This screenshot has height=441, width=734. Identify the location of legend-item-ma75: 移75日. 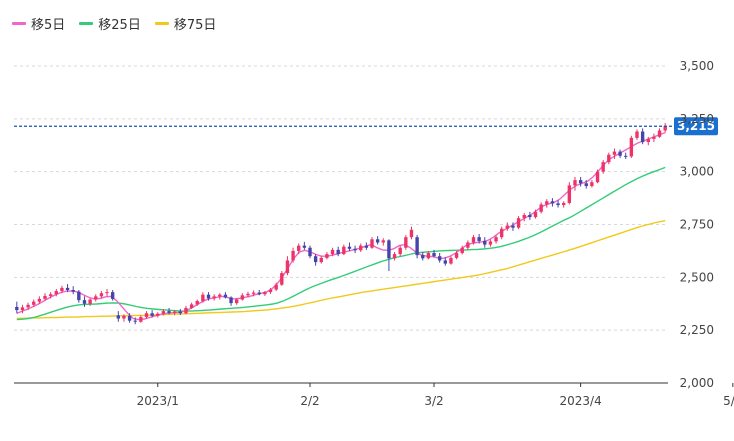
(185, 23).